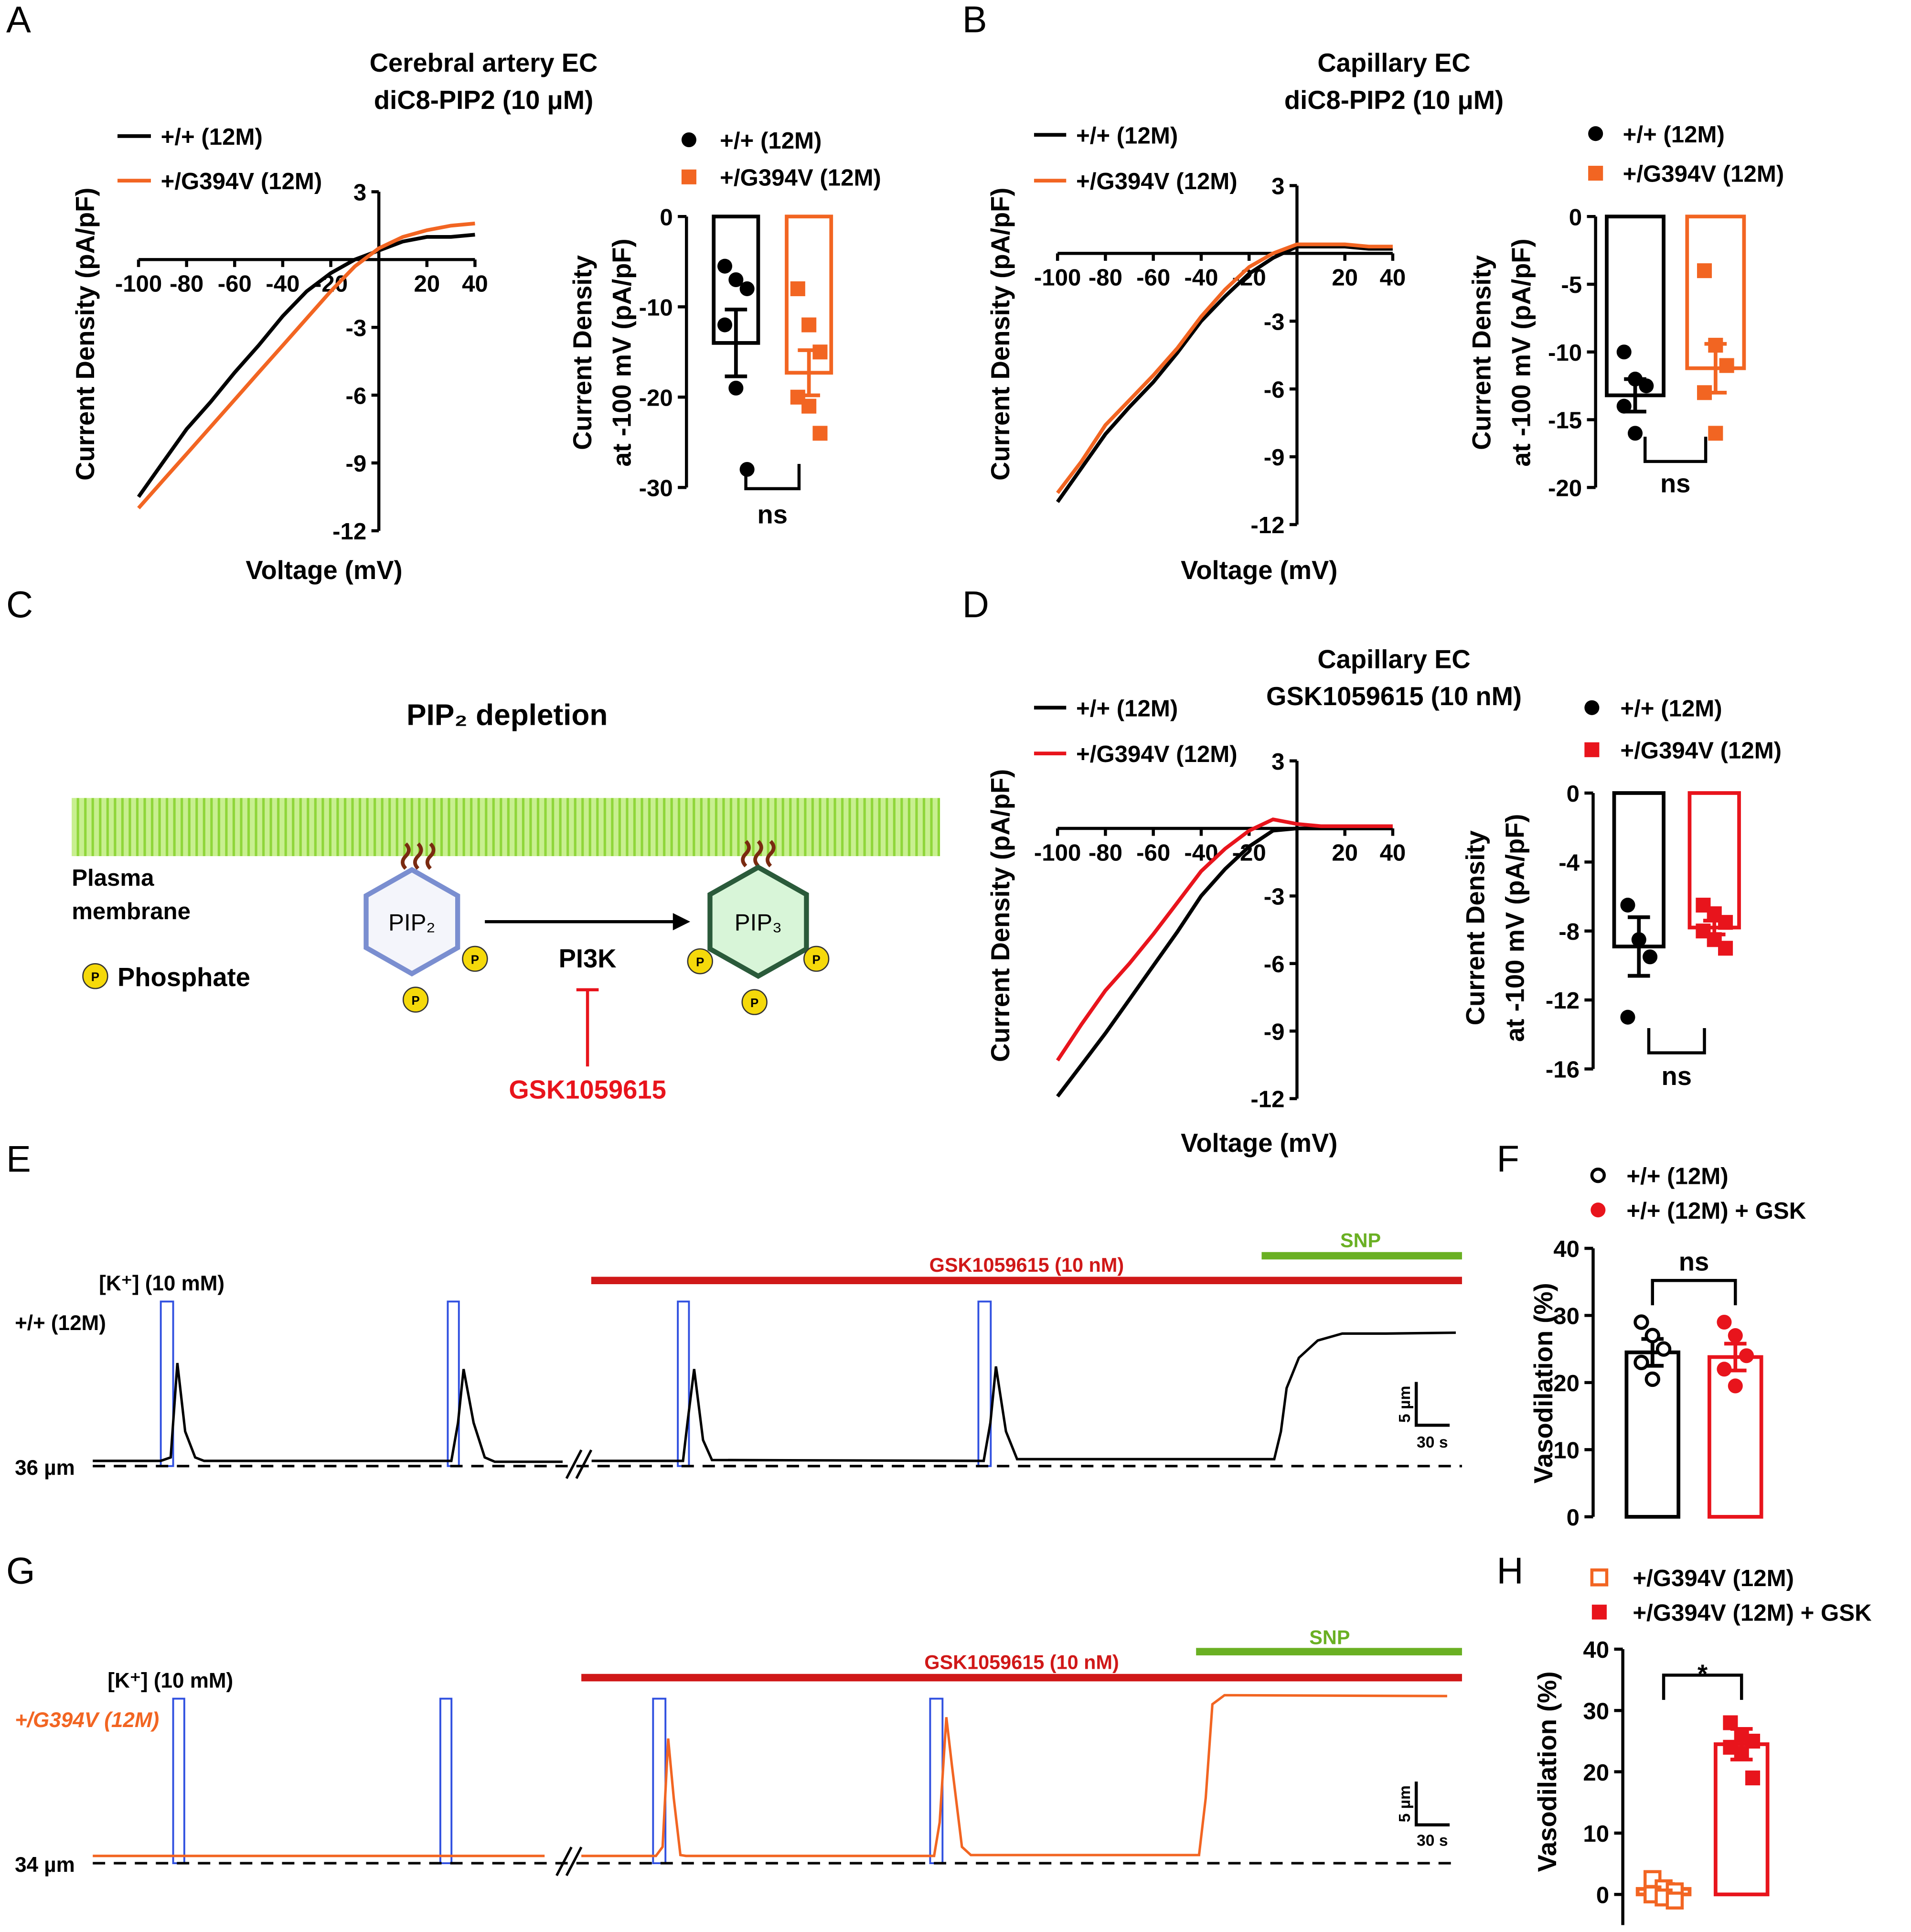 This screenshot has width=1911, height=1932. What do you see at coordinates (1394, 696) in the screenshot?
I see `chart-subtitle: GSK1059615 (10 nM)` at bounding box center [1394, 696].